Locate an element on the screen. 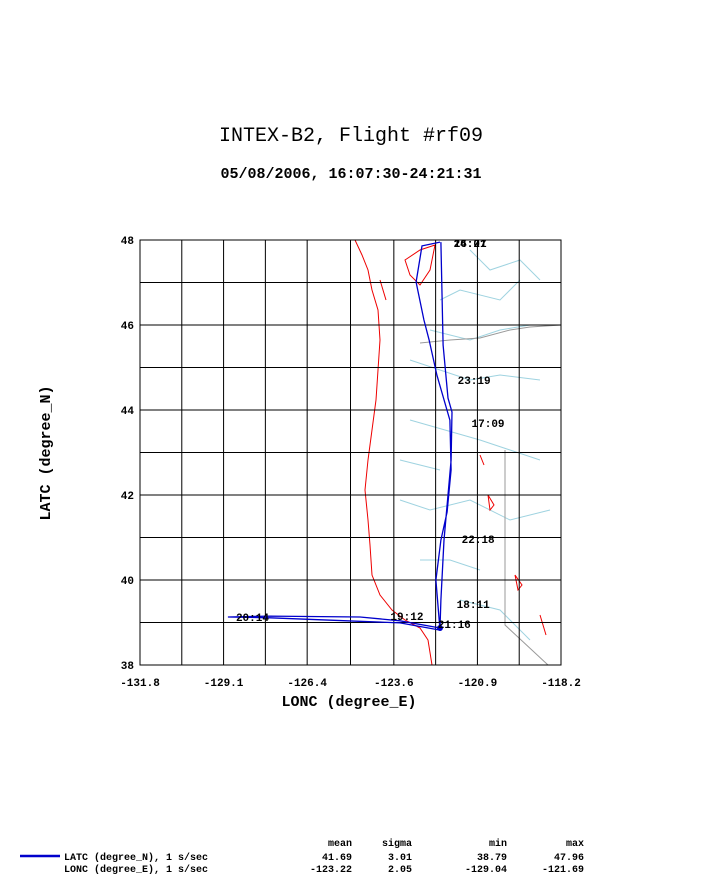 The width and height of the screenshot is (703, 880). stats-value: 38.79 is located at coordinates (492, 858).